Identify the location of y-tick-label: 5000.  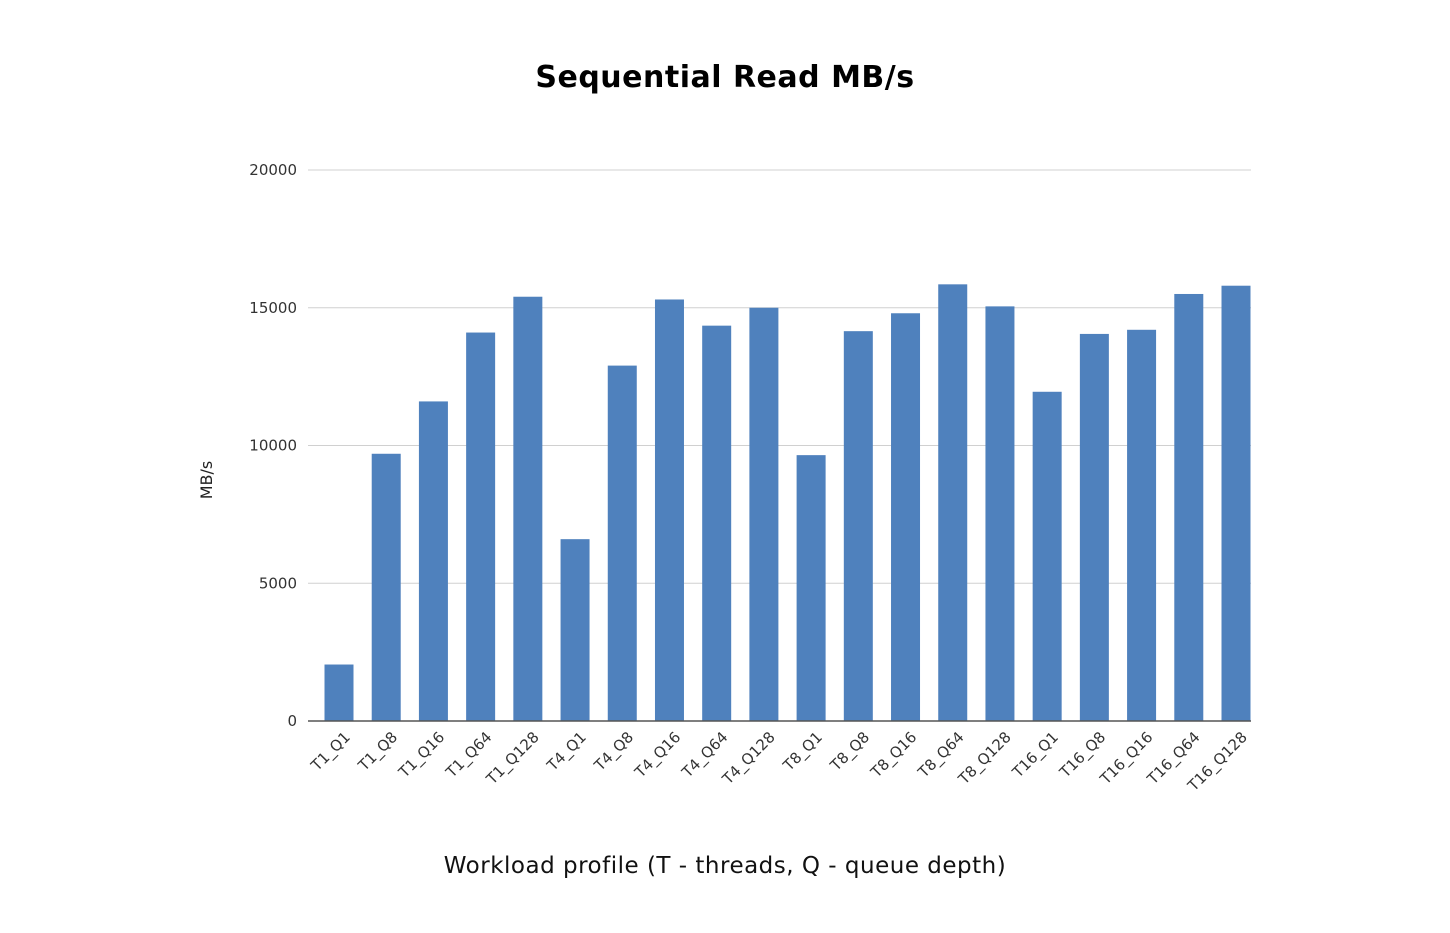
(278, 583).